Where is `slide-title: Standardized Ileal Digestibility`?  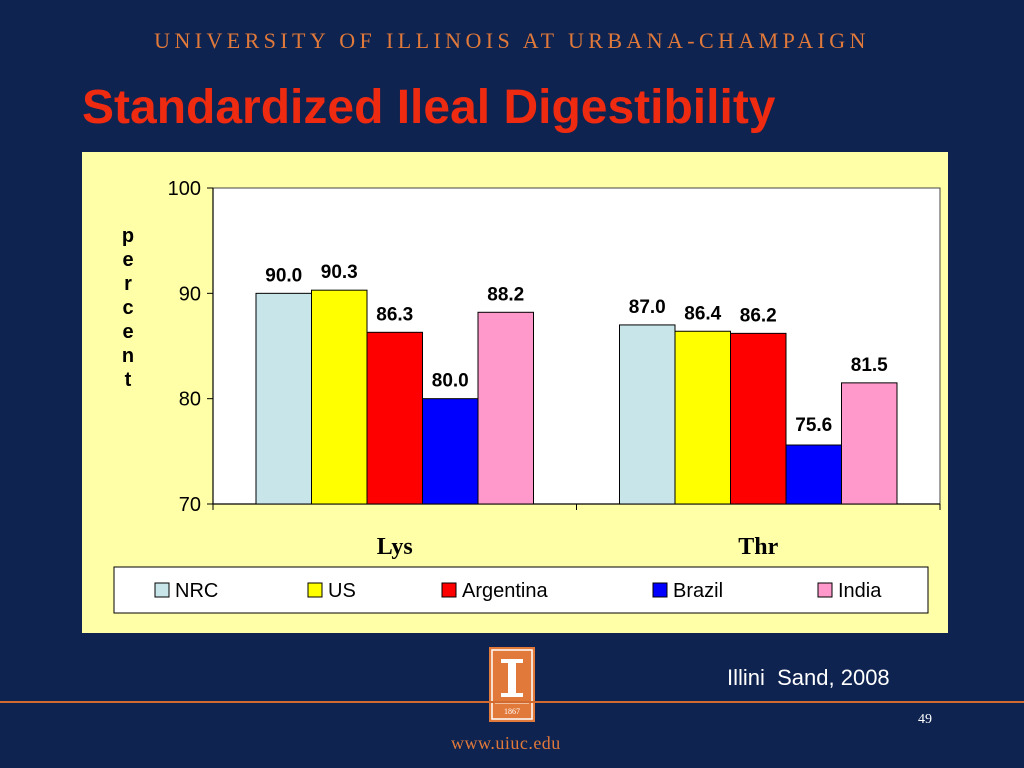 slide-title: Standardized Ileal Digestibility is located at coordinates (429, 107).